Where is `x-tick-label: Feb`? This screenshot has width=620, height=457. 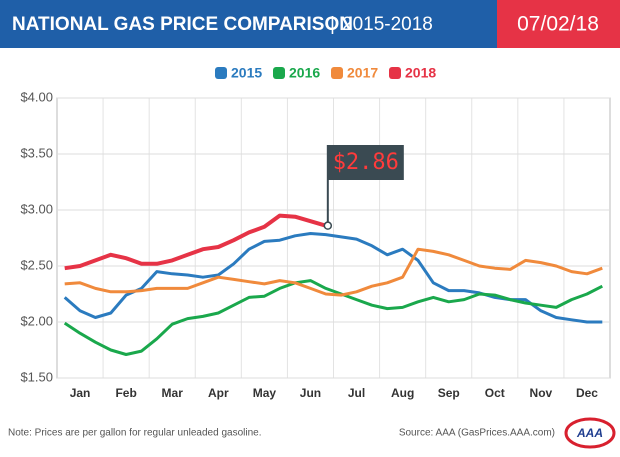 x-tick-label: Feb is located at coordinates (125, 393).